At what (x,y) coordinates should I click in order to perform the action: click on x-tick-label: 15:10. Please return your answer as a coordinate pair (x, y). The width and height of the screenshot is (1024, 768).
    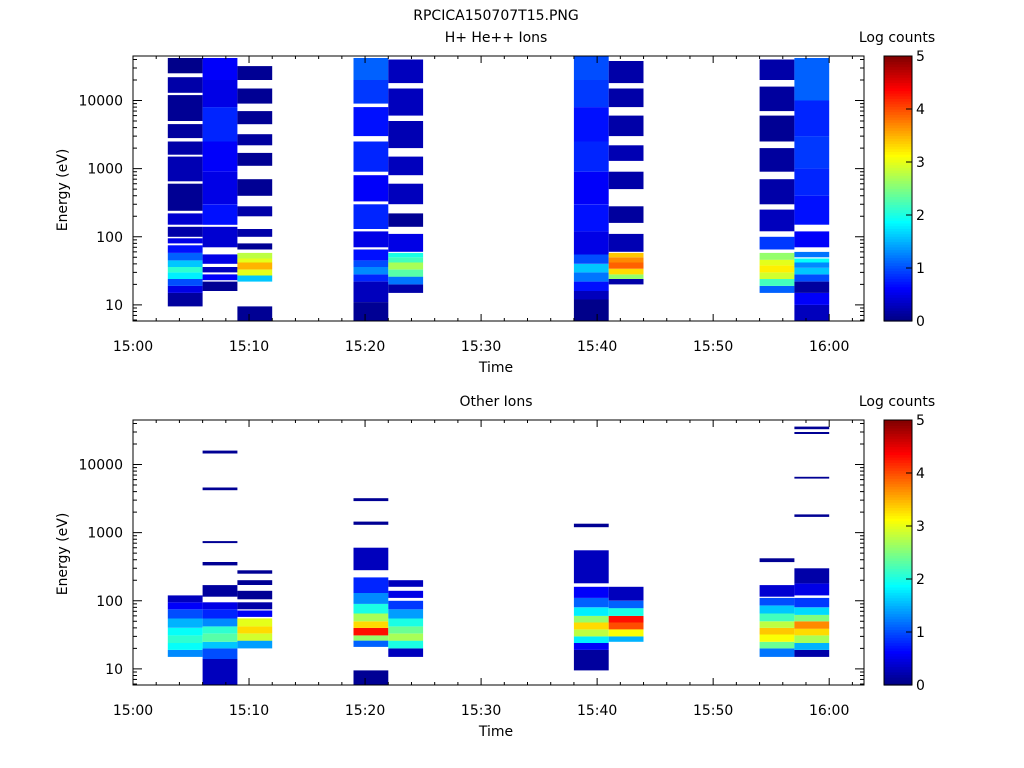
    Looking at the image, I should click on (249, 347).